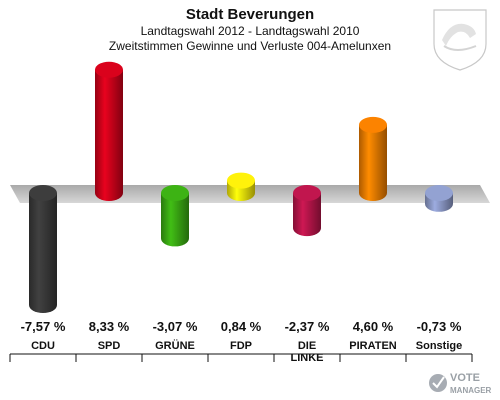 The width and height of the screenshot is (500, 400). Describe the element at coordinates (241, 358) in the screenshot. I see `x-axis-ticks` at that location.